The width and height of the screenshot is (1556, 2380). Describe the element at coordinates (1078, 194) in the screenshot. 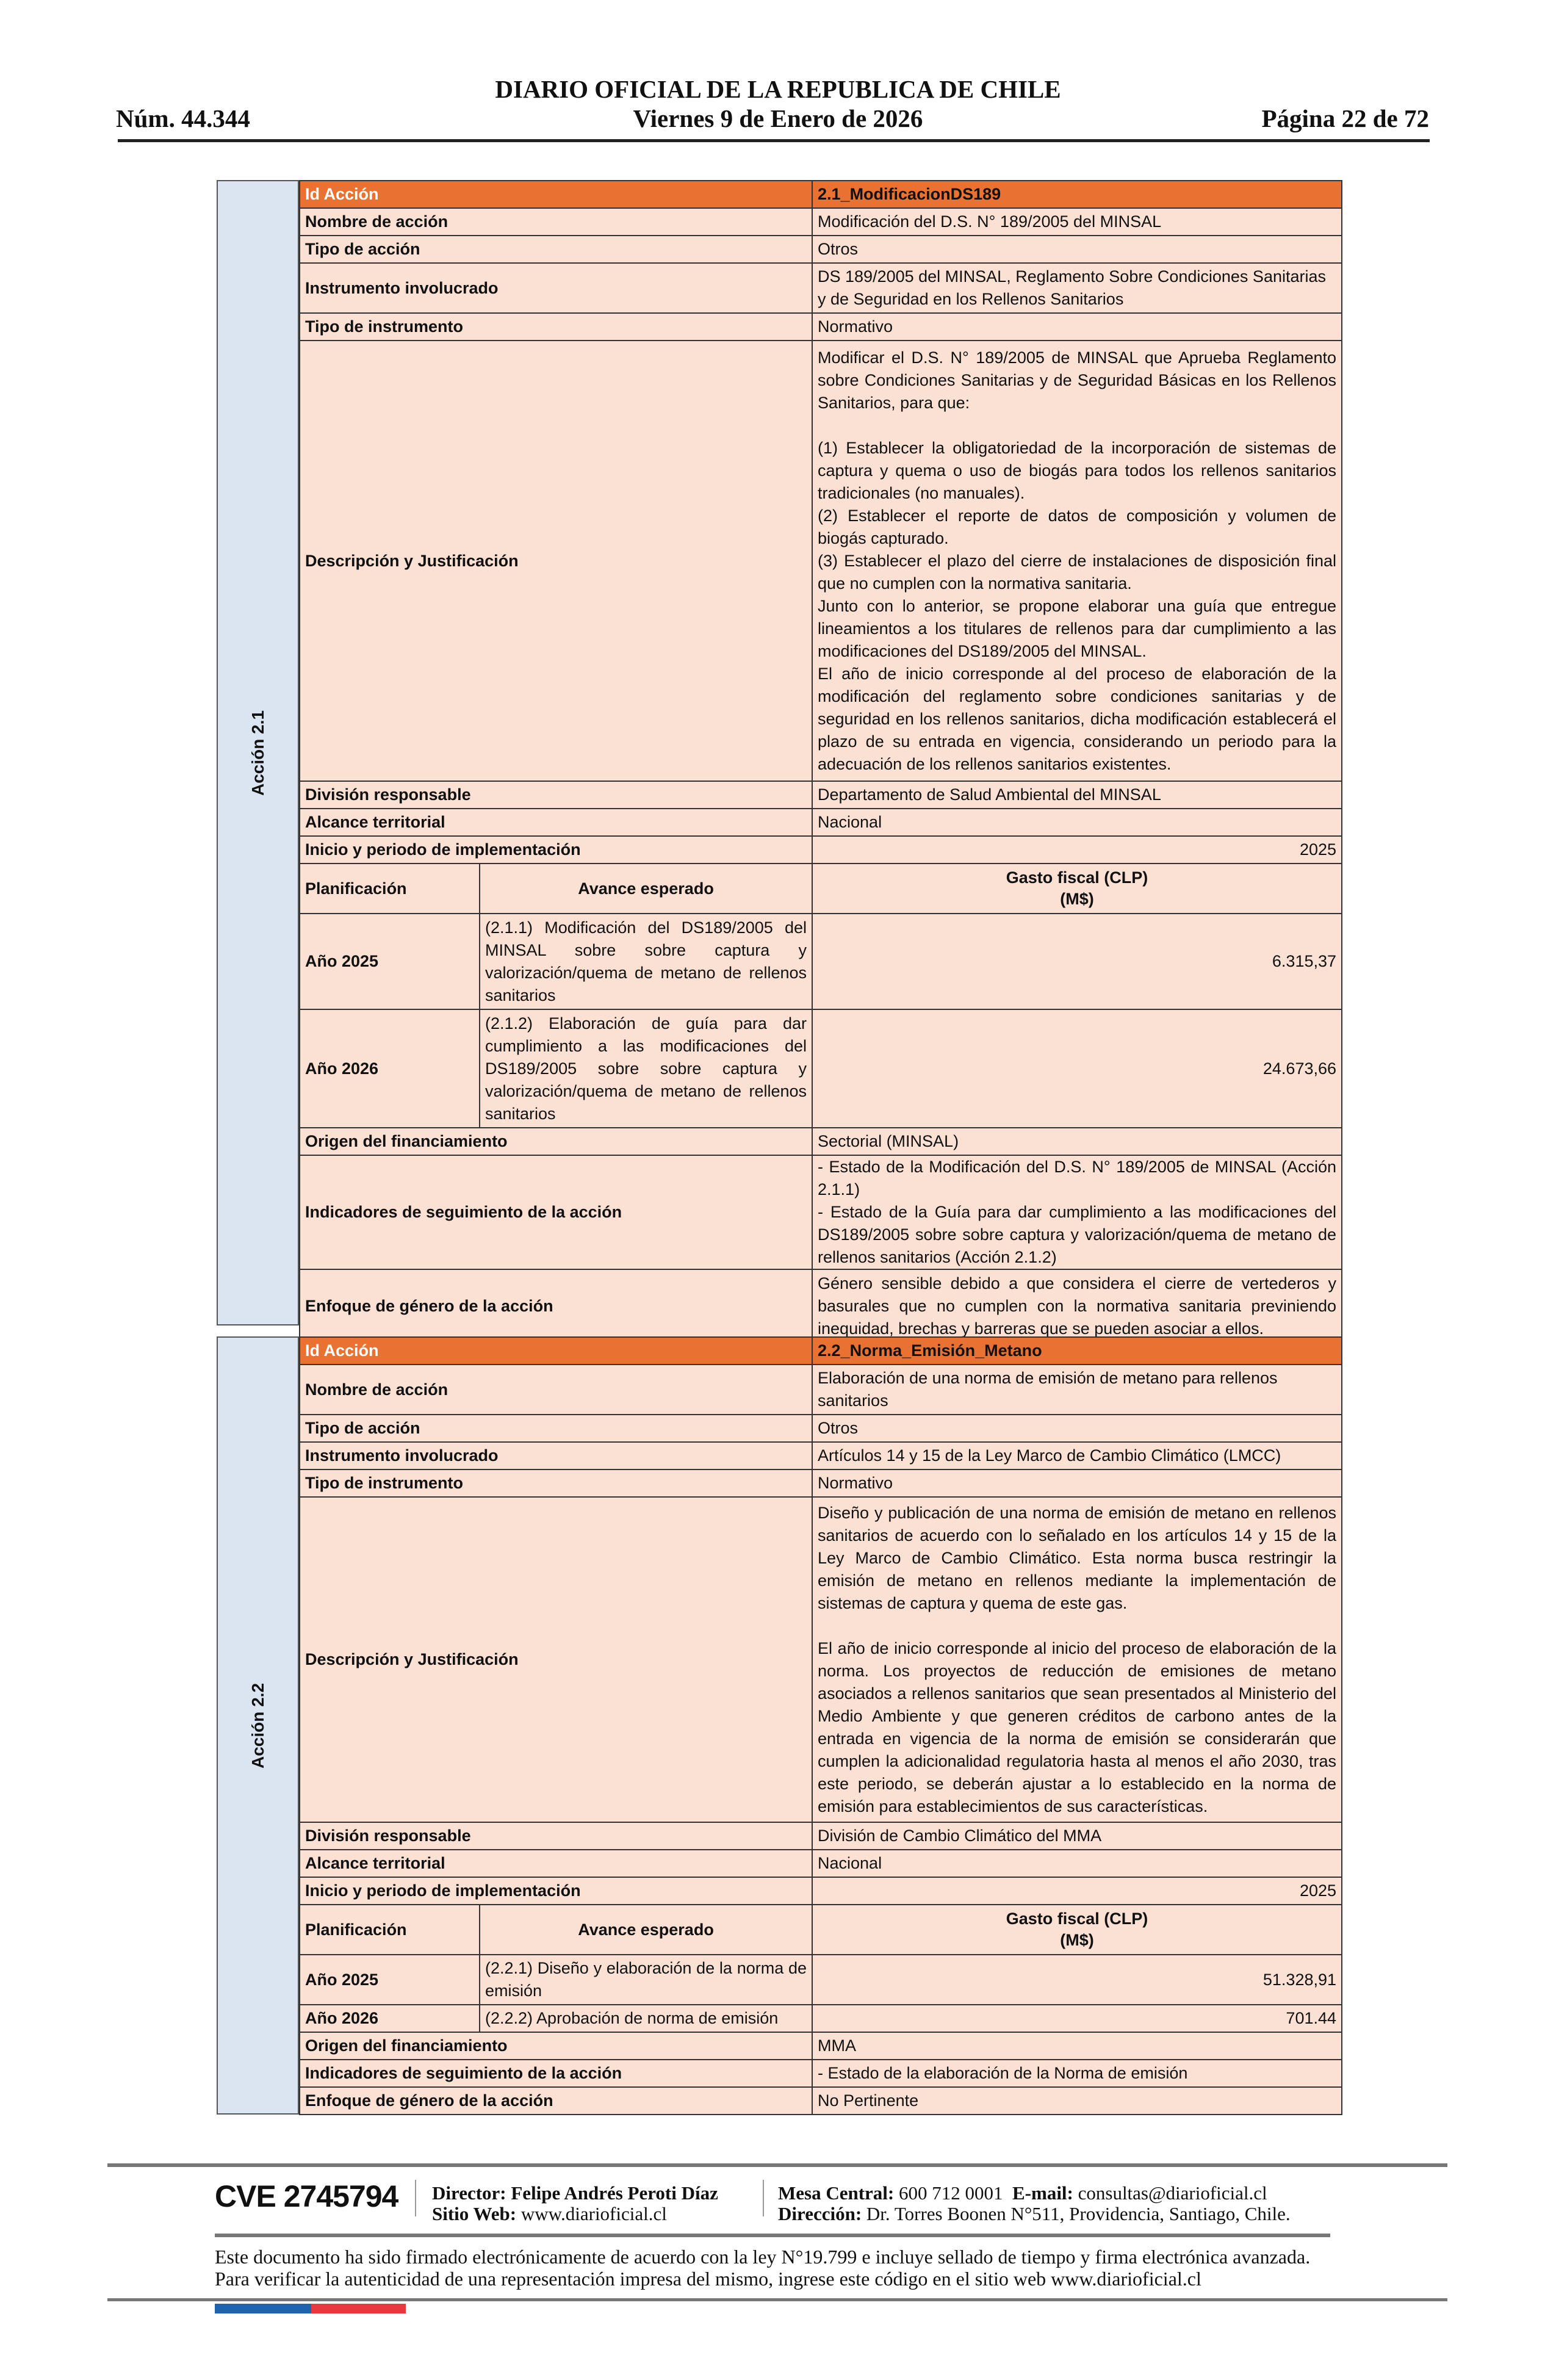

I see `row-value: 2.1_ModificacionDS189` at that location.